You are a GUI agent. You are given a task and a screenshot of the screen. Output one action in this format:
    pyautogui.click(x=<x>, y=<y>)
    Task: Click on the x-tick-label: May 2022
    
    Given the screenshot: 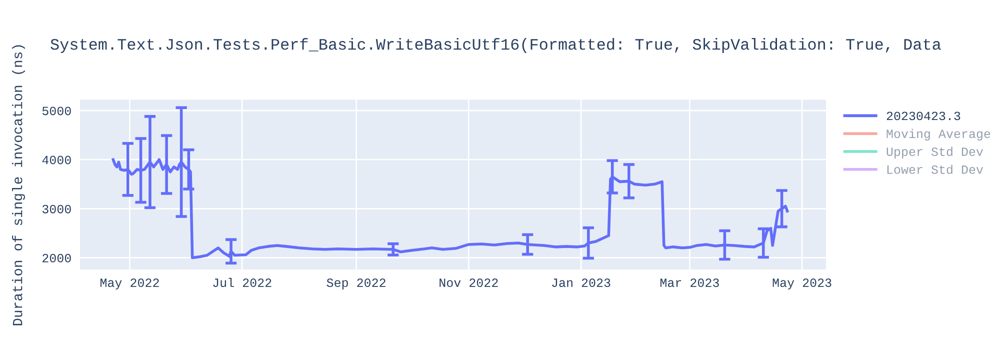 What is the action you would take?
    pyautogui.click(x=129, y=284)
    